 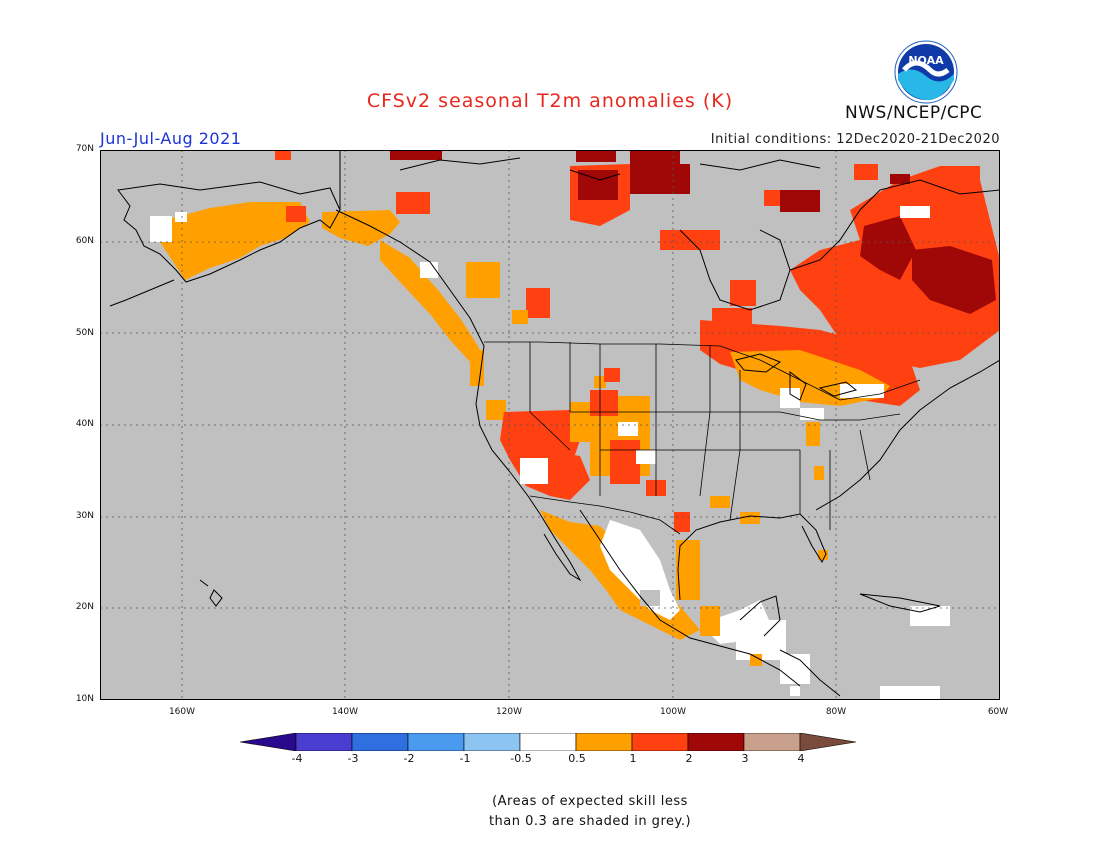 I want to click on agency-label: NWS/NCEP/CPC, so click(x=914, y=113).